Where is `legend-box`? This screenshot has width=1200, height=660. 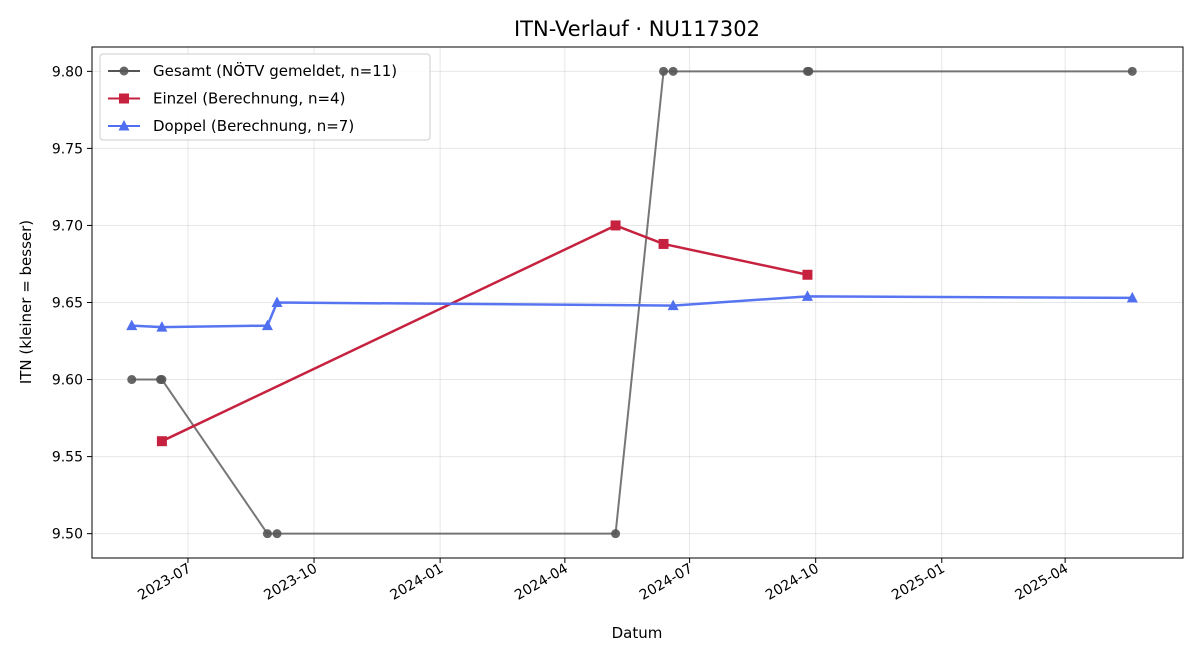
legend-box is located at coordinates (265, 97).